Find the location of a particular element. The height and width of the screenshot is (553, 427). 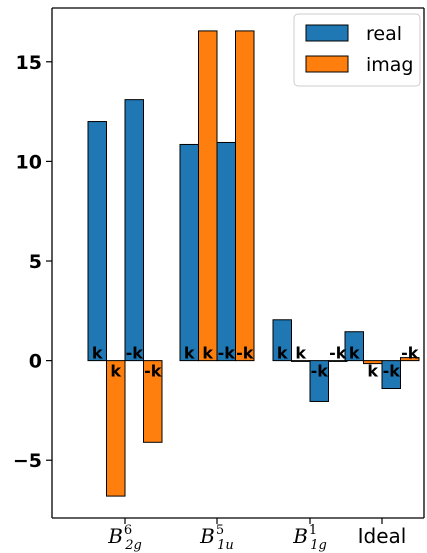

y-tick-label: 0 is located at coordinates (35, 362).